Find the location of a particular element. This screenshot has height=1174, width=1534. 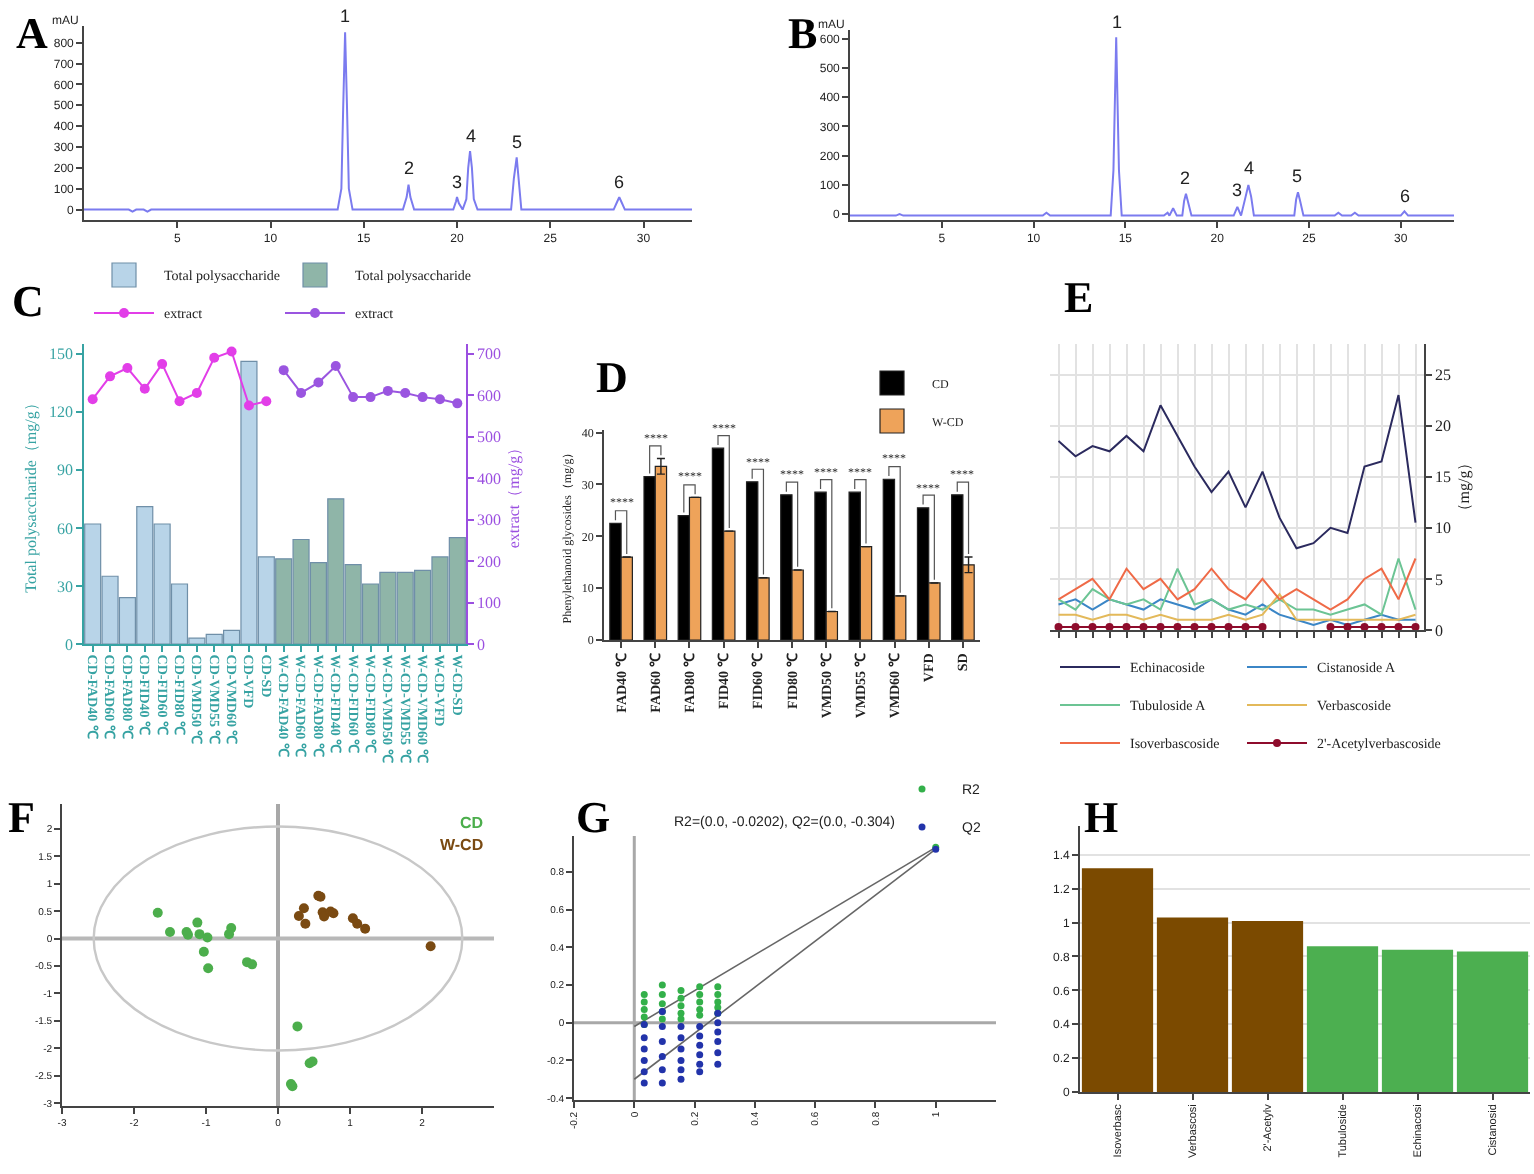

y2-tick-label: 300 is located at coordinates (489, 520).